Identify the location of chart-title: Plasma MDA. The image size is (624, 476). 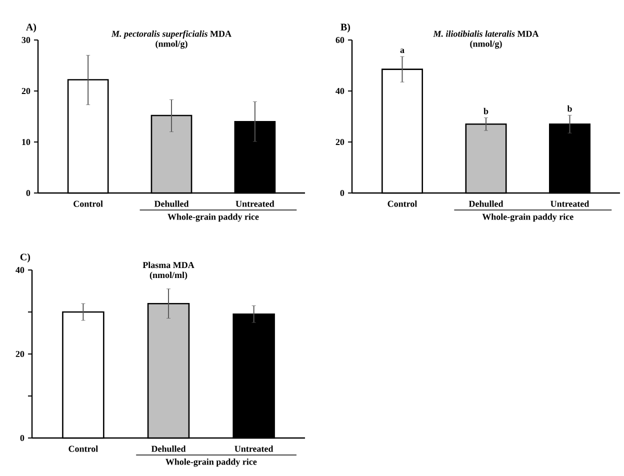
(168, 265).